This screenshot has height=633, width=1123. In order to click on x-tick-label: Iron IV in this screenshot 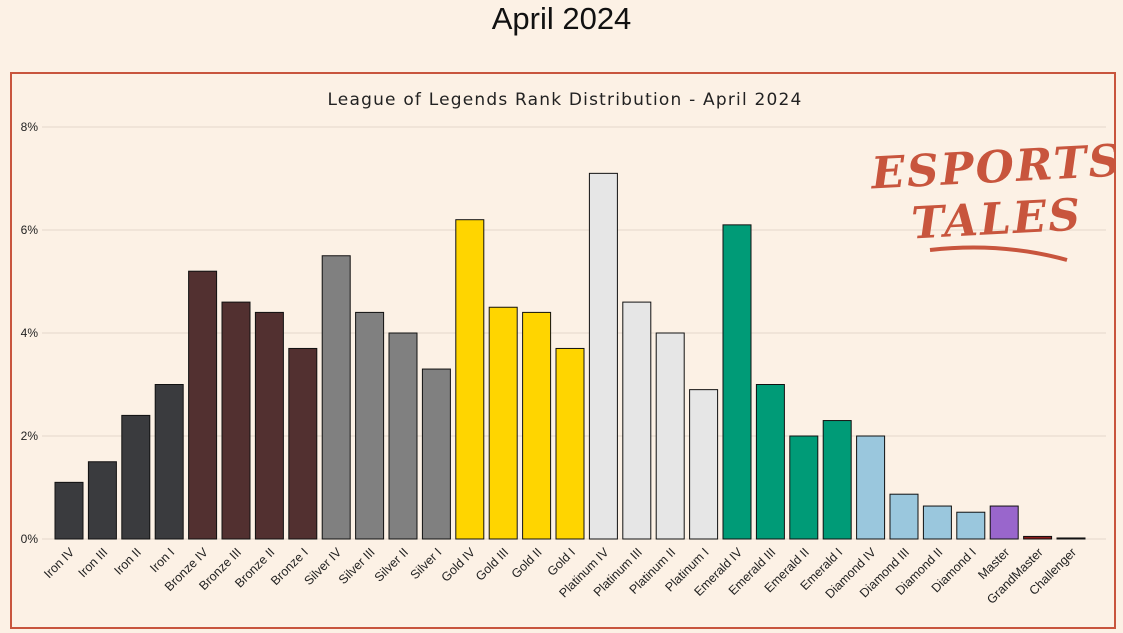, I will do `click(59, 563)`.